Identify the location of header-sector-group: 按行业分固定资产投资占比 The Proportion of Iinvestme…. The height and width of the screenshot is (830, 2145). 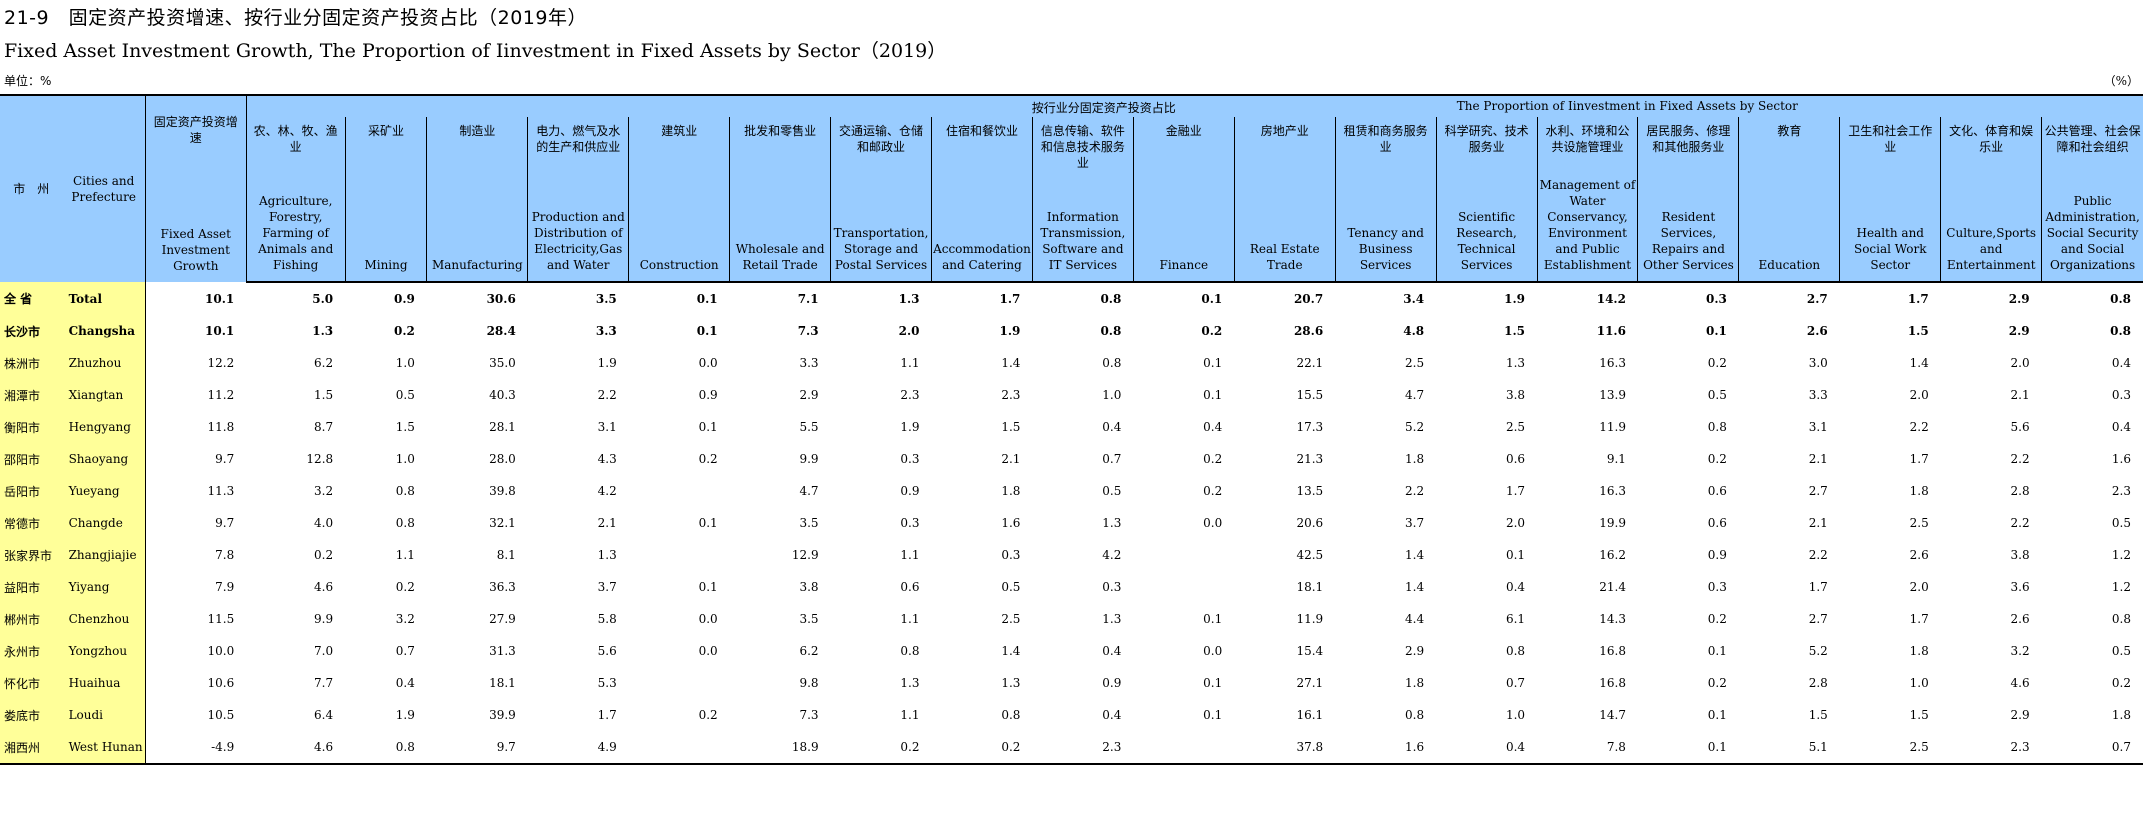
(1194, 105).